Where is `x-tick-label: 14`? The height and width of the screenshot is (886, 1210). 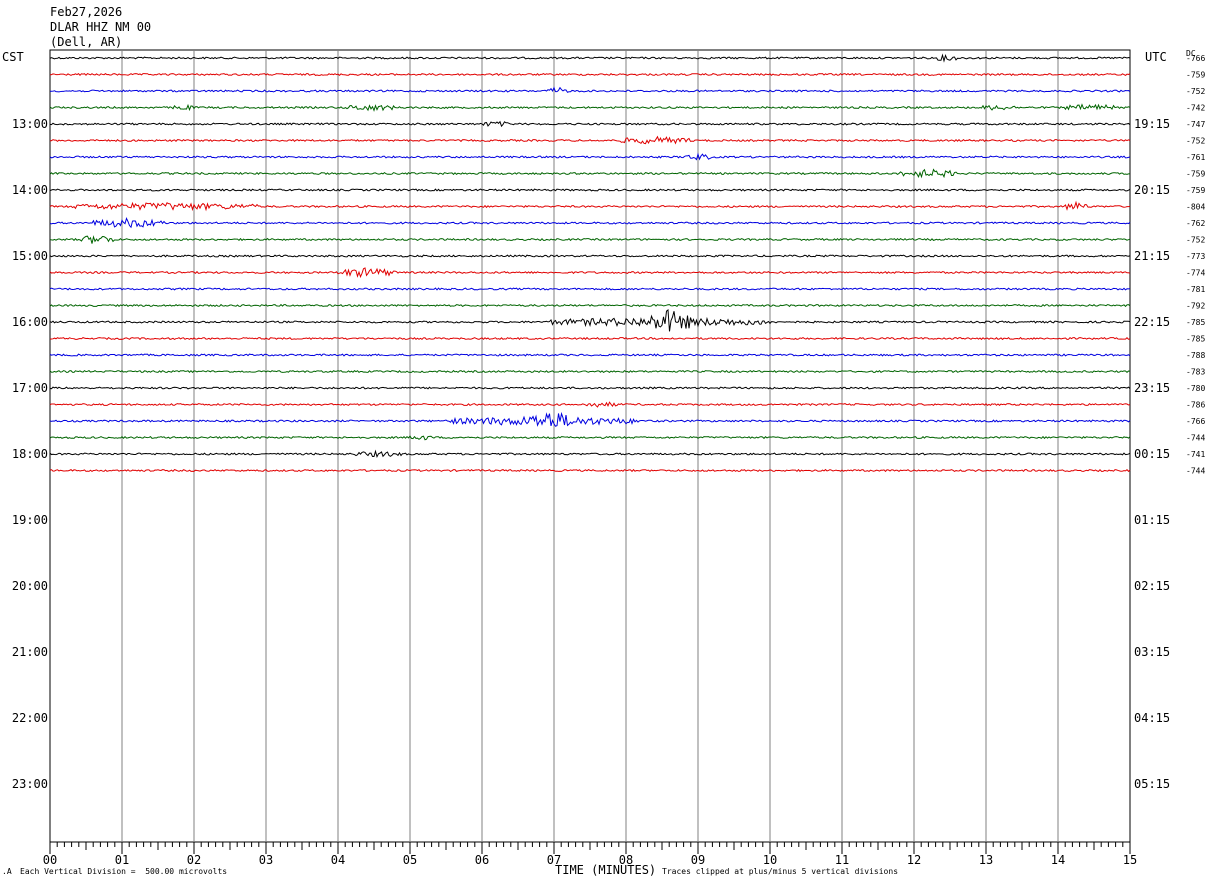 x-tick-label: 14 is located at coordinates (1058, 860).